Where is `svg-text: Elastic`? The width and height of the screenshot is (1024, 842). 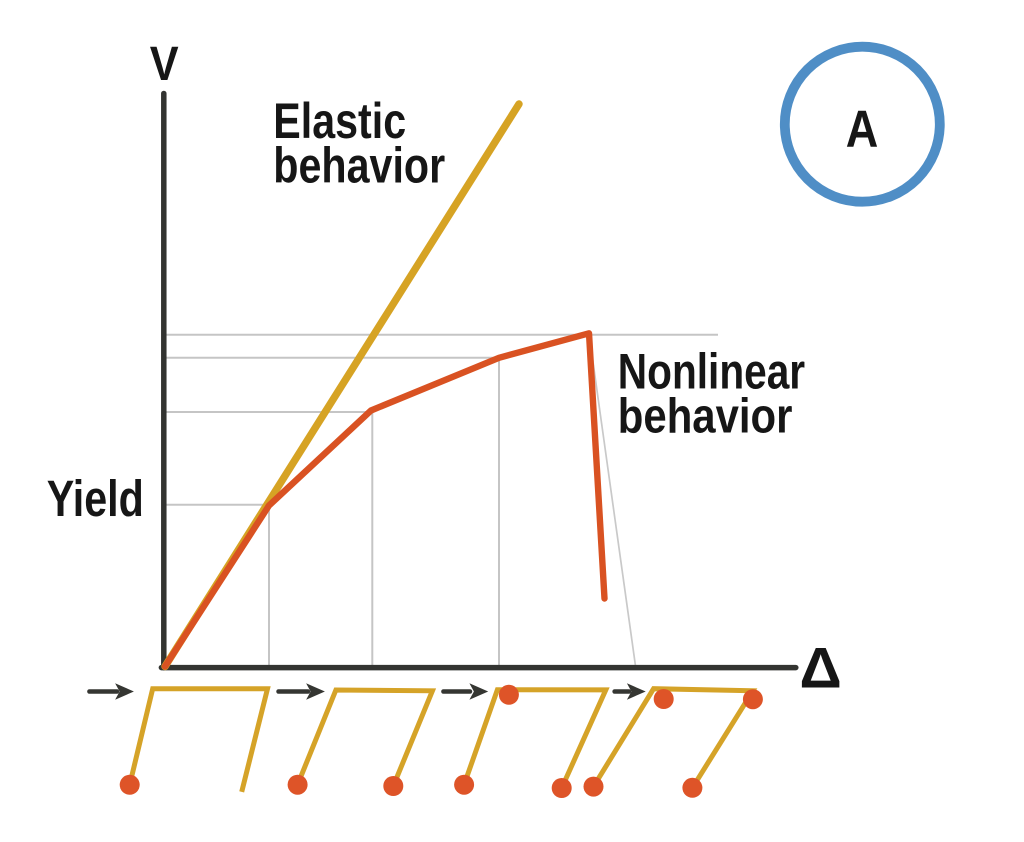 svg-text: Elastic is located at coordinates (339, 120).